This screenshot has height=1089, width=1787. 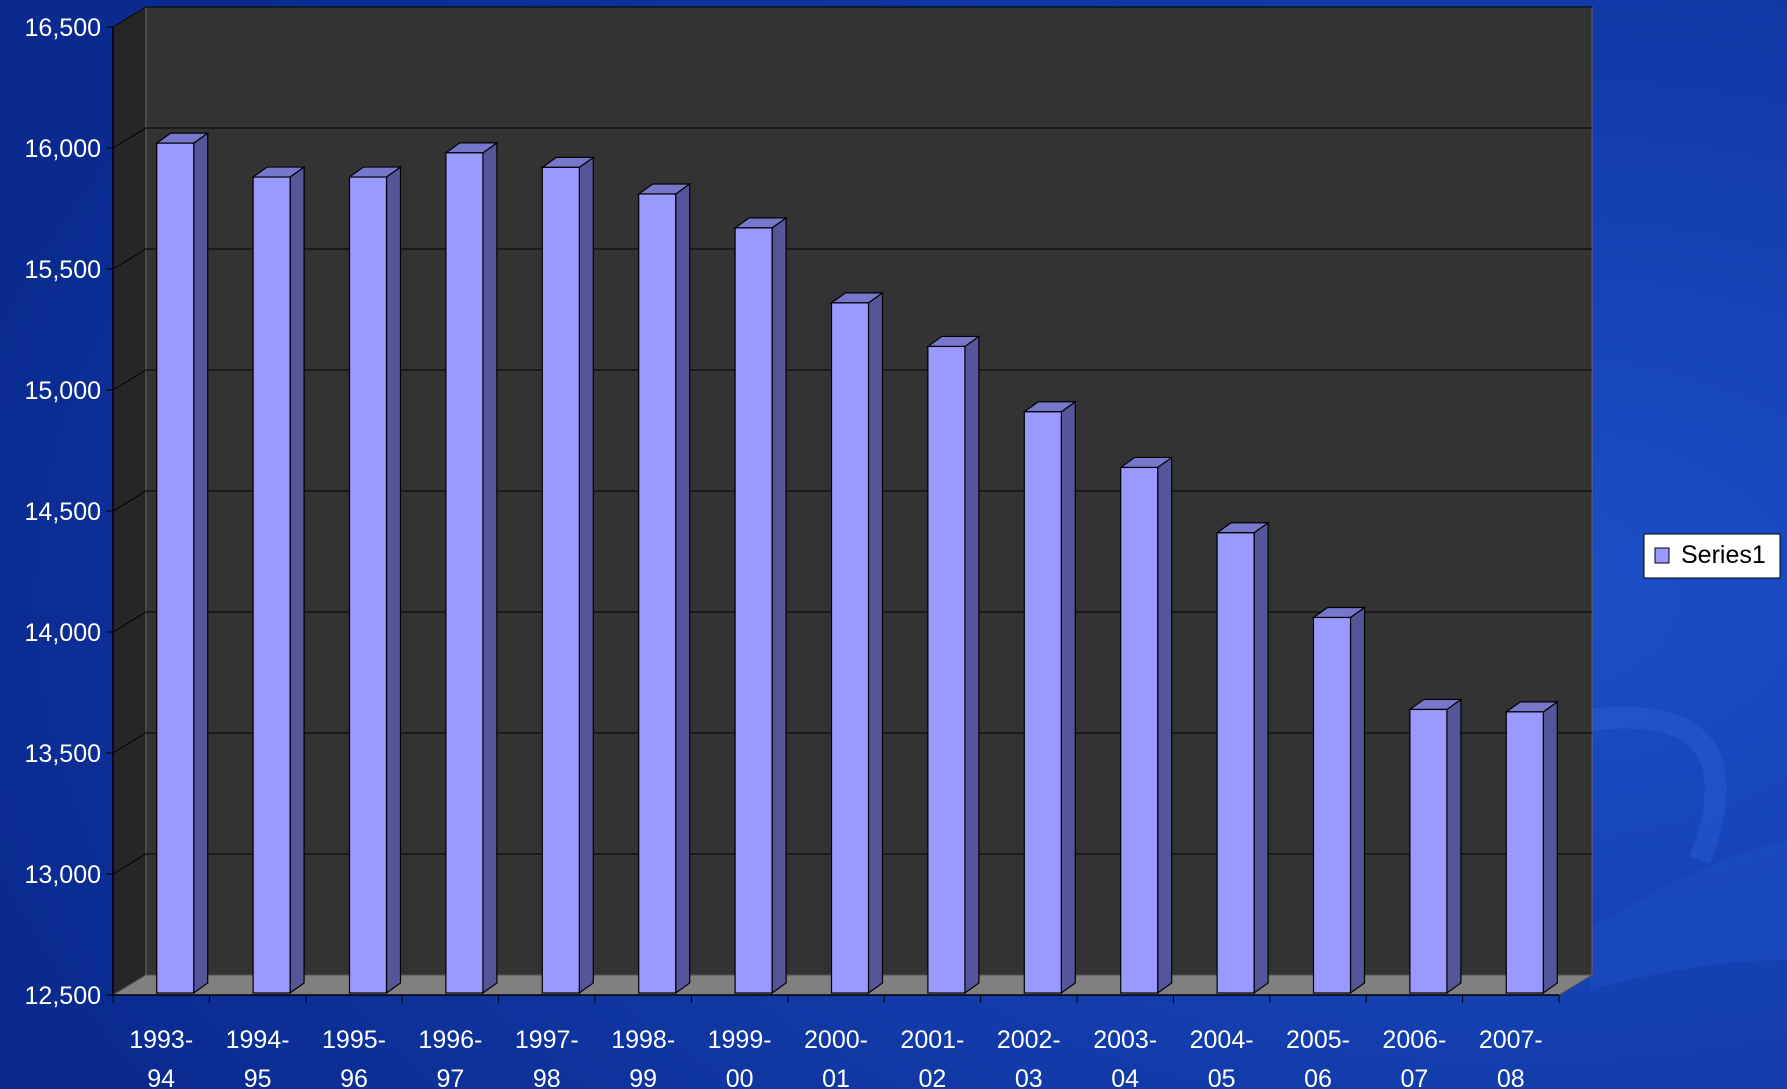 I want to click on x-tick-label: 1995-, so click(x=354, y=1040).